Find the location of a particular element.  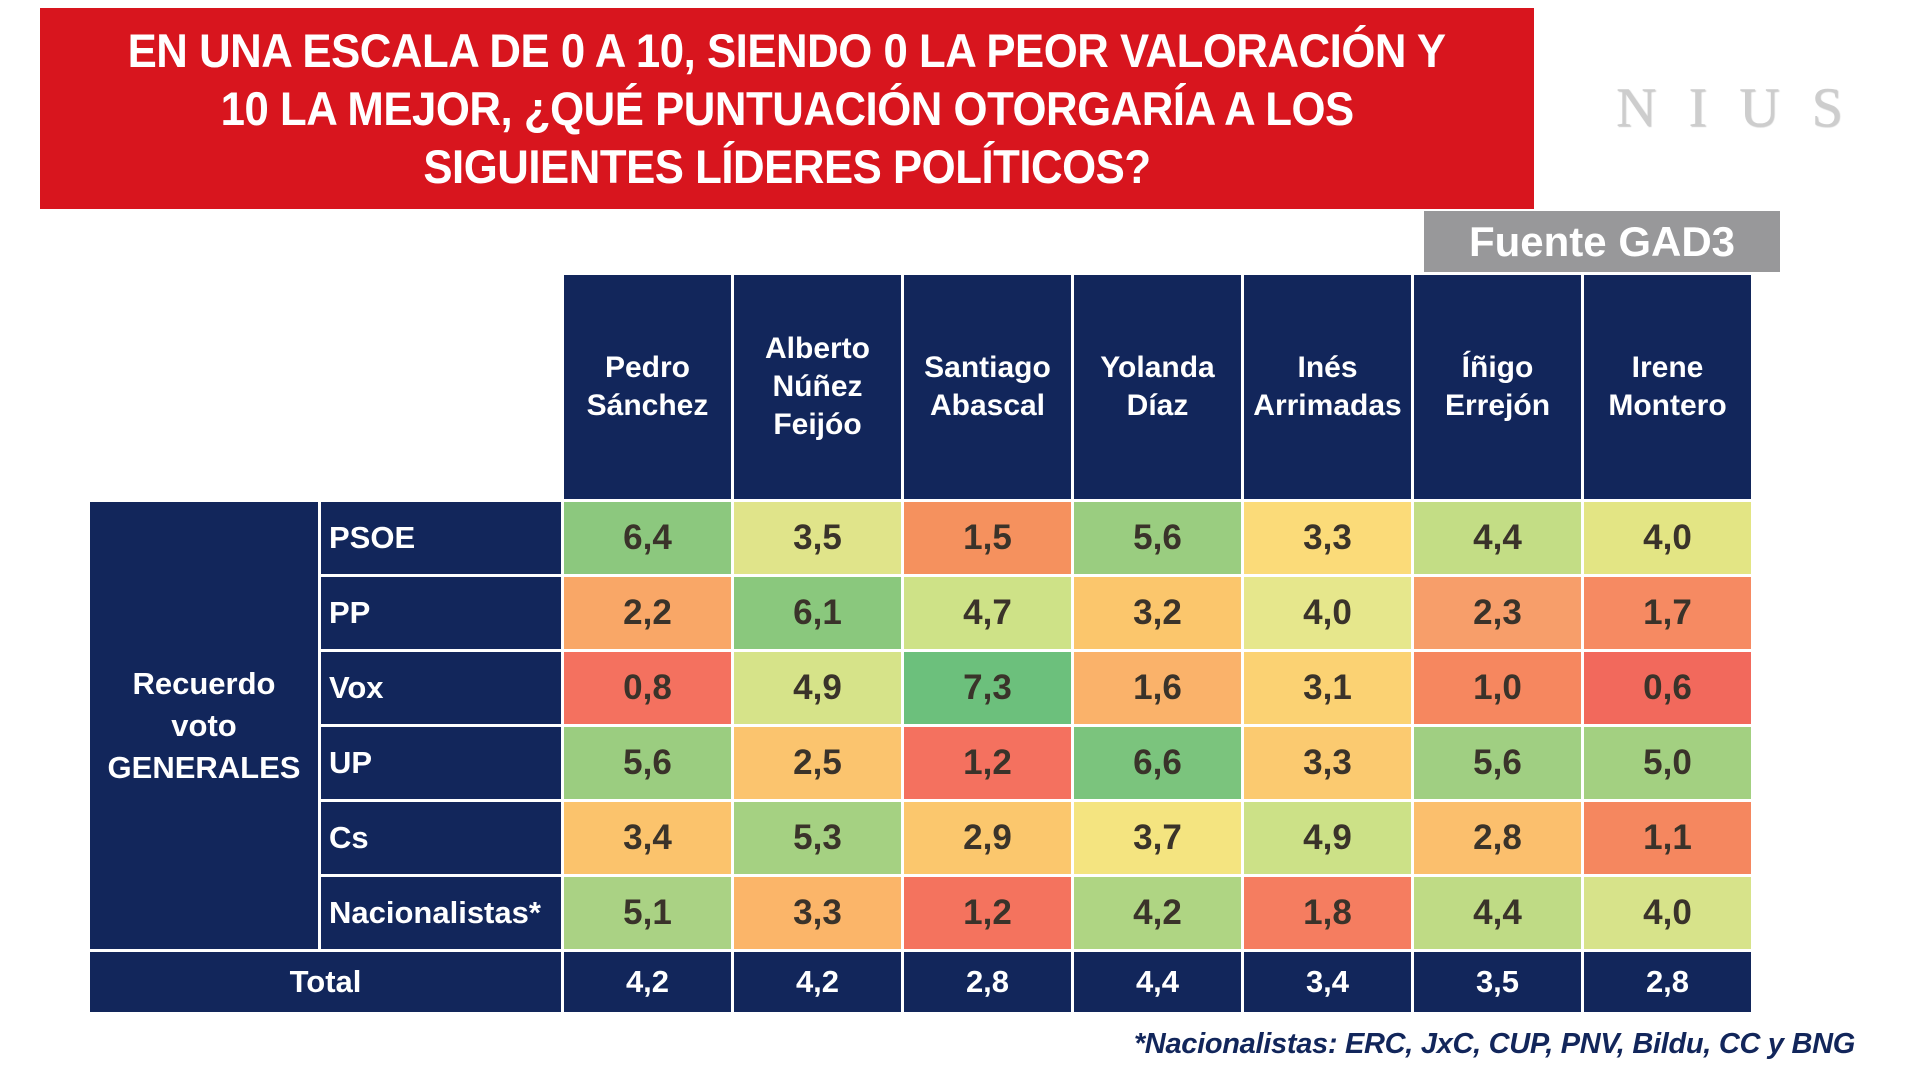

heatmap-cell-psoe-santiago-abascal: 1,5 is located at coordinates (987, 538).